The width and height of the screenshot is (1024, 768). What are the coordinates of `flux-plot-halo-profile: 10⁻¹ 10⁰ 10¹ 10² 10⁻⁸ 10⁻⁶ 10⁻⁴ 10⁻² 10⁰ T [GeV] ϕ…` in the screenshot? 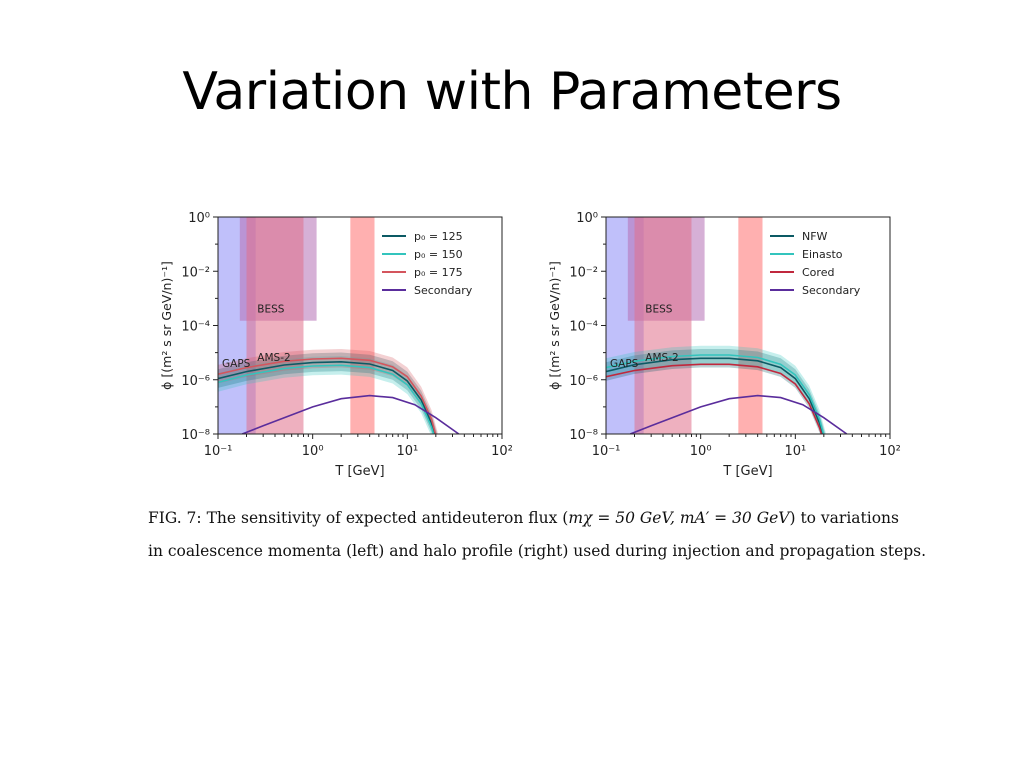 It's located at (724, 345).